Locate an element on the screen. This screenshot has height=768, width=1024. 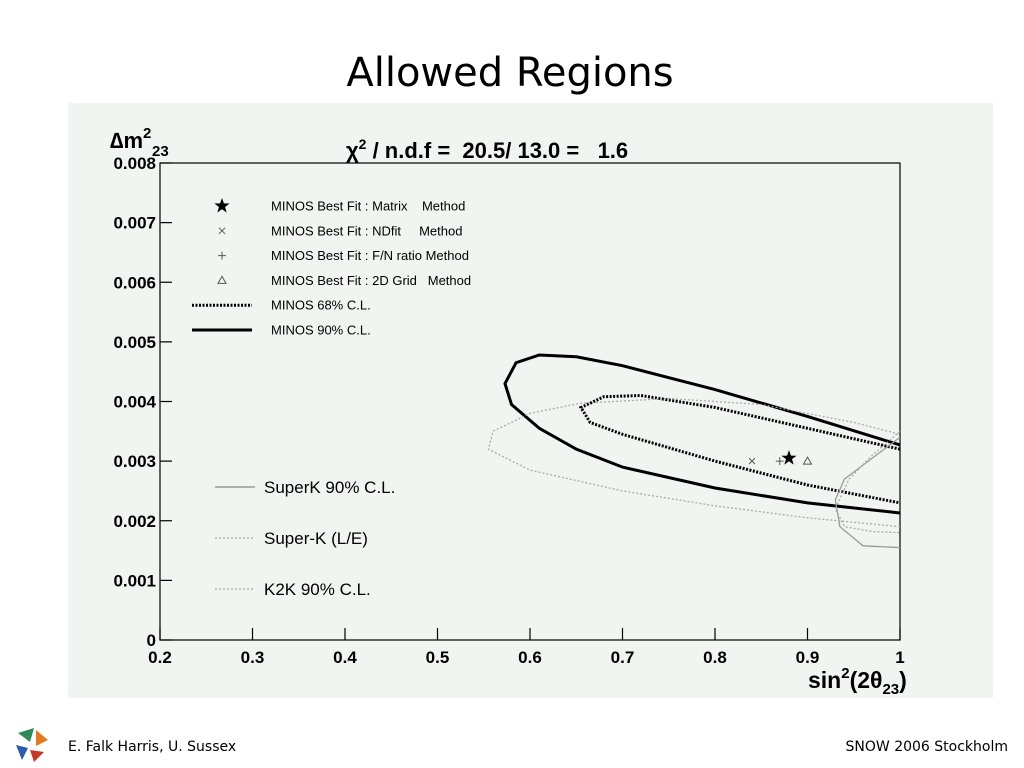
x-tick-label: 0.2 is located at coordinates (160, 657).